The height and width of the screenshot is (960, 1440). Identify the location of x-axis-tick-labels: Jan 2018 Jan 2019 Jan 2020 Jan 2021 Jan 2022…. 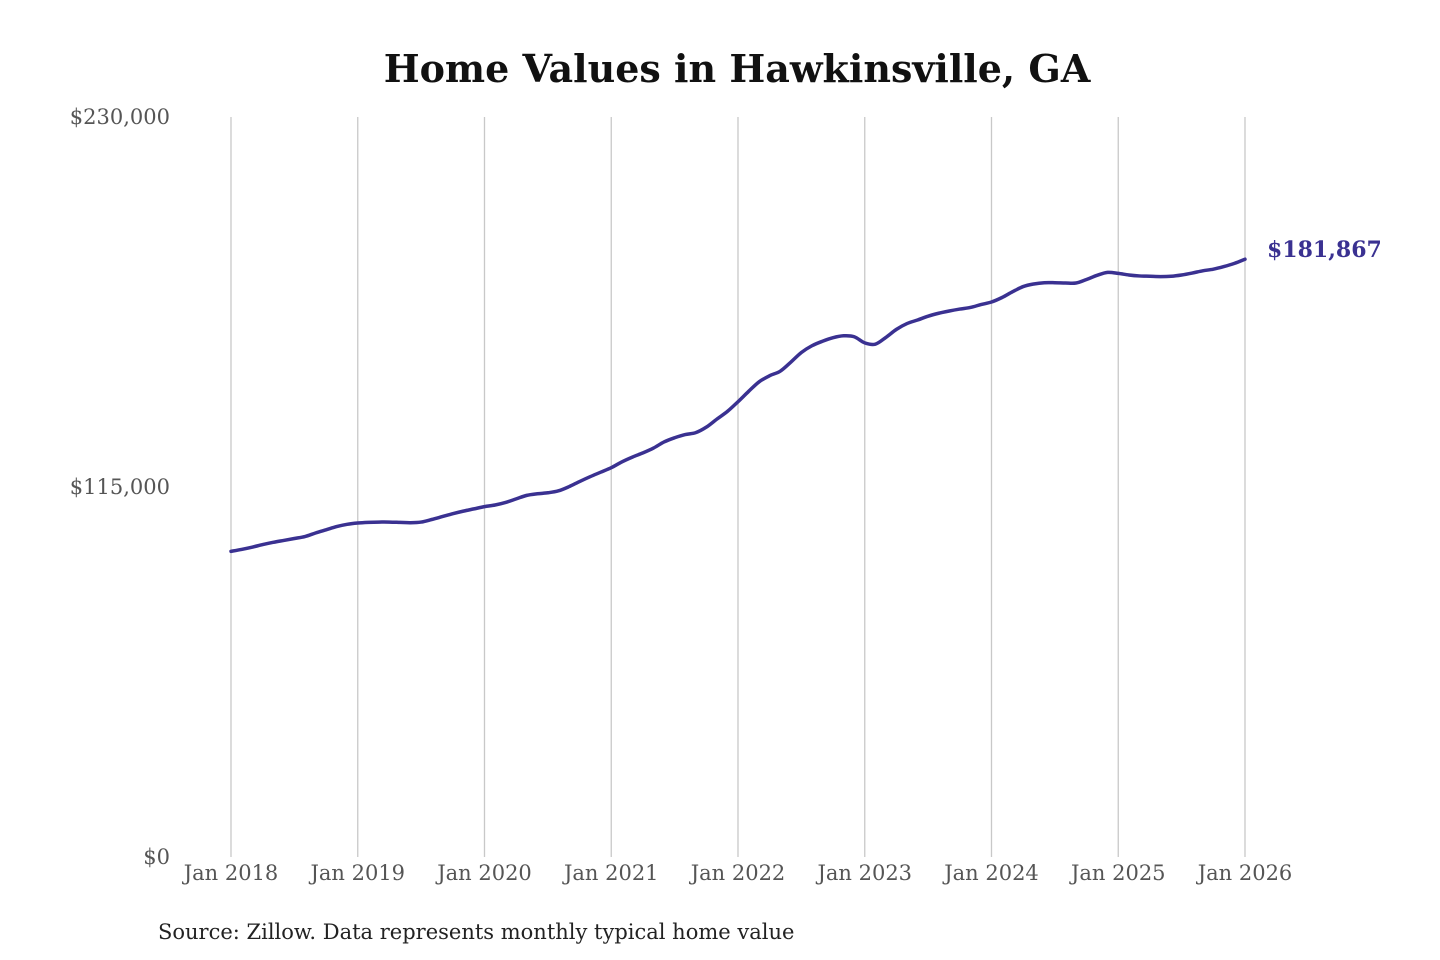
(737, 873).